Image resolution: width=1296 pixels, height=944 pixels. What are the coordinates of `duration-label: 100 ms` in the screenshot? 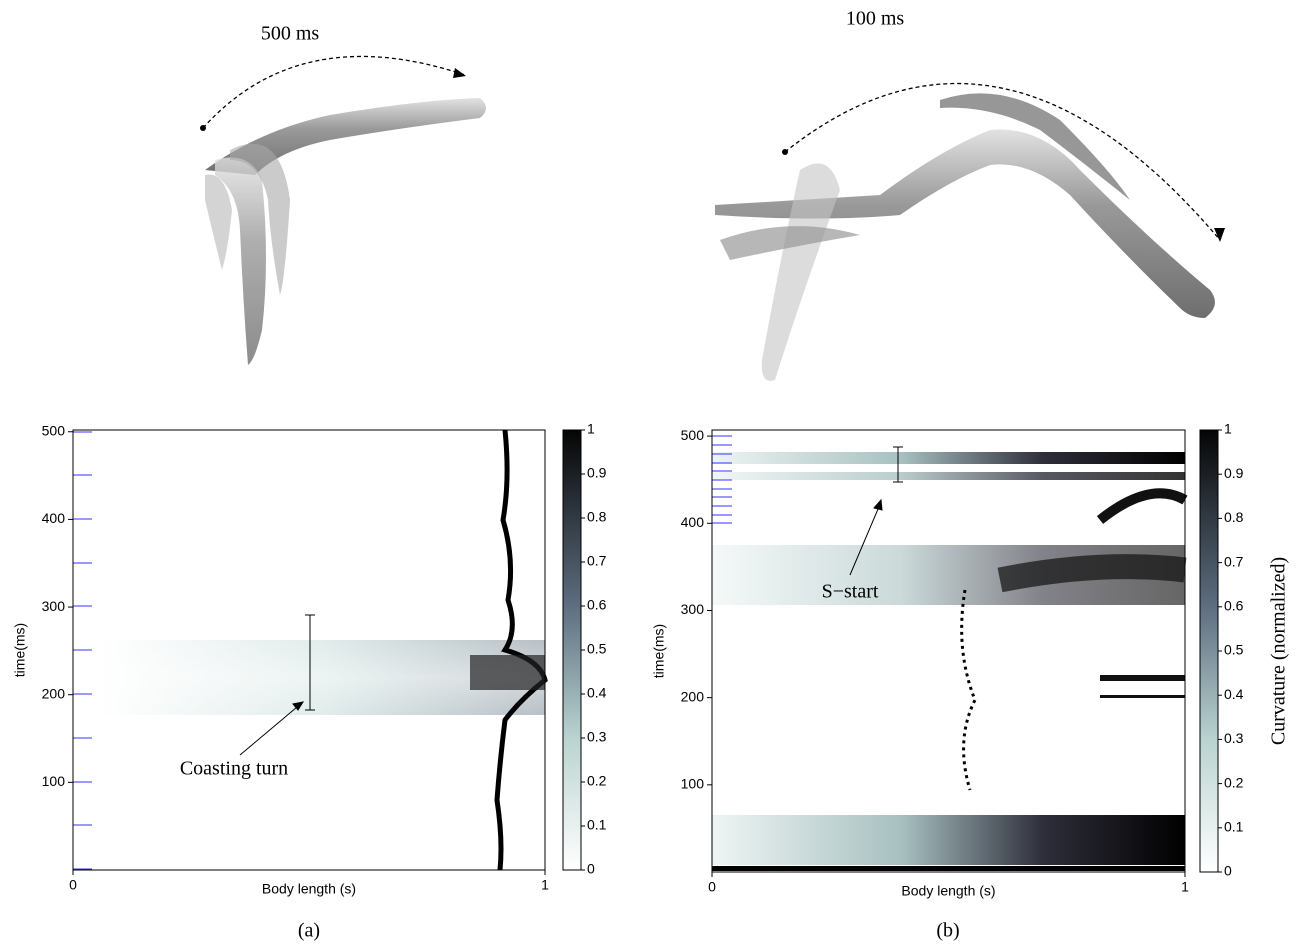 It's located at (875, 19).